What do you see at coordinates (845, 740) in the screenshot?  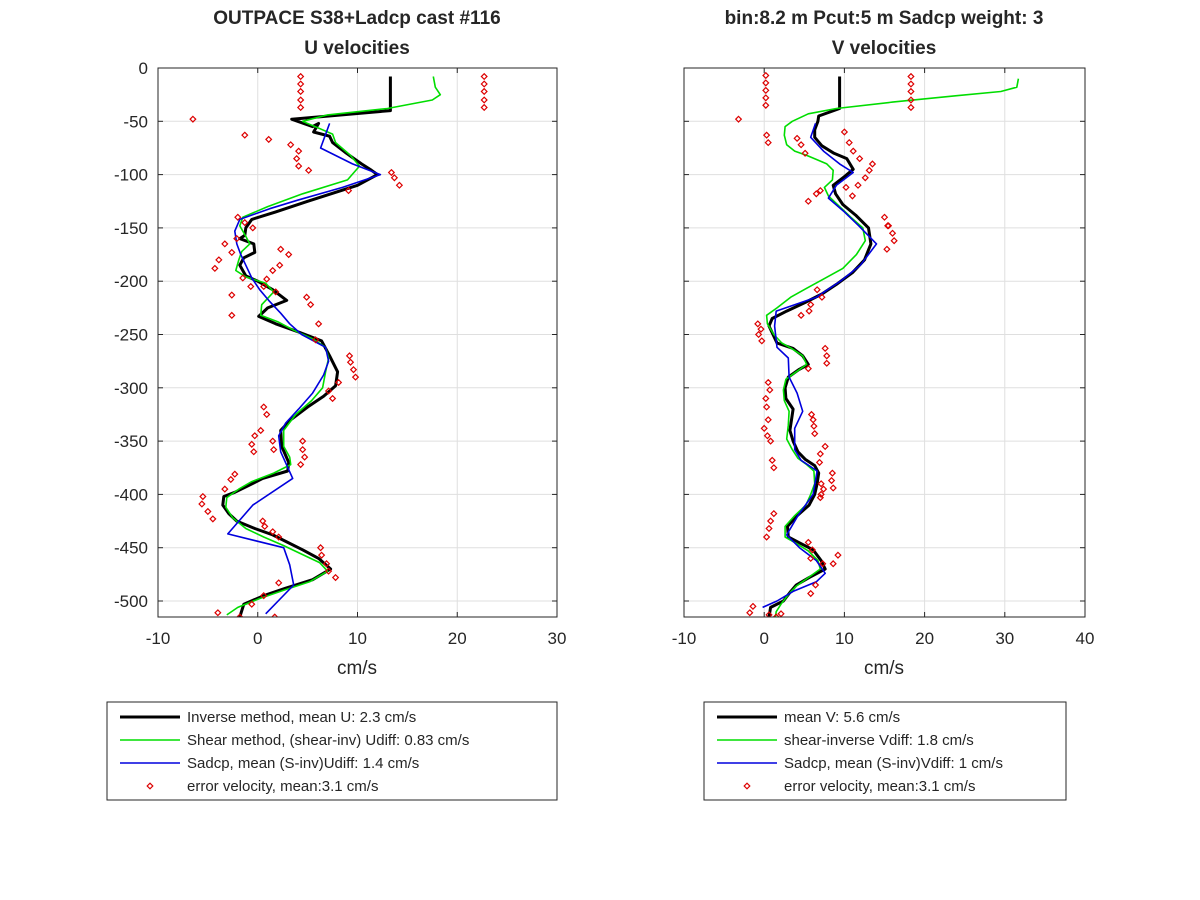 I see `legend-item: shear-inverse Vdiff: 1.8 cm/s` at bounding box center [845, 740].